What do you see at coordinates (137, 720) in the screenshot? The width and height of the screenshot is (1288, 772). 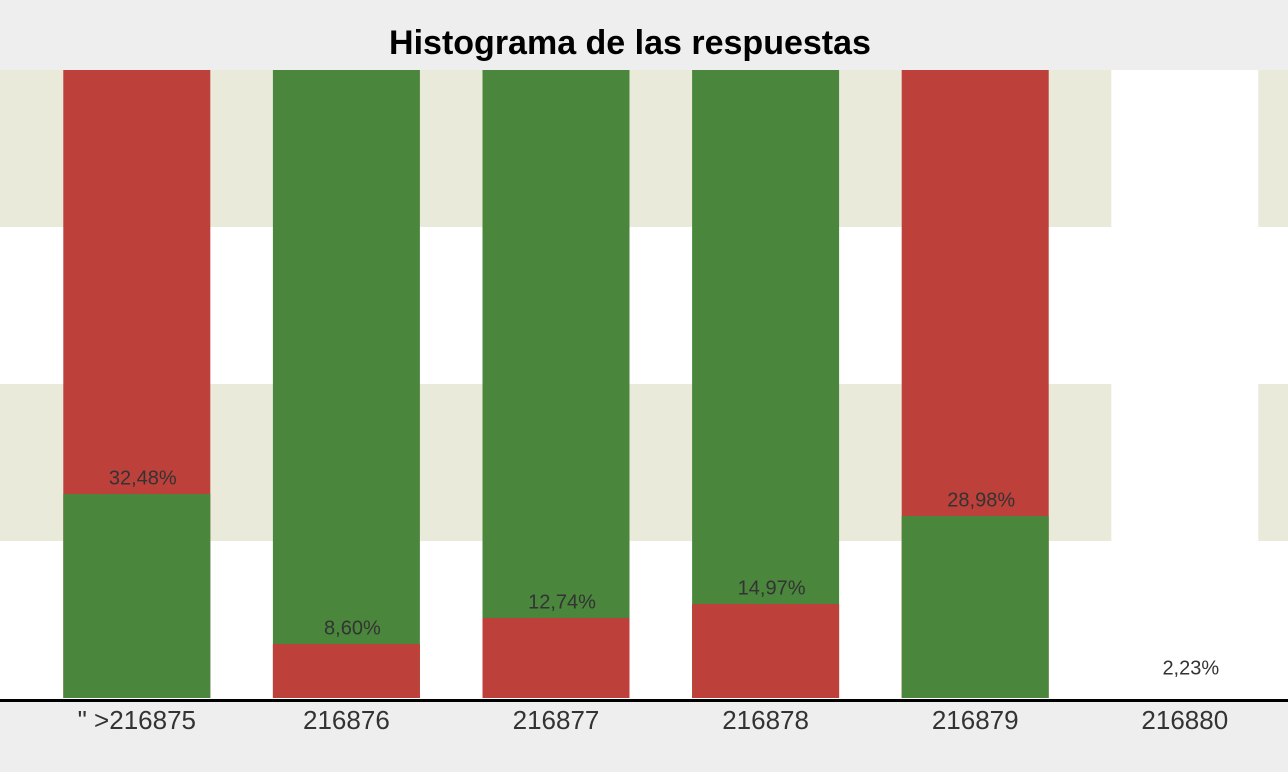 I see `x-tick-label: " >216875` at bounding box center [137, 720].